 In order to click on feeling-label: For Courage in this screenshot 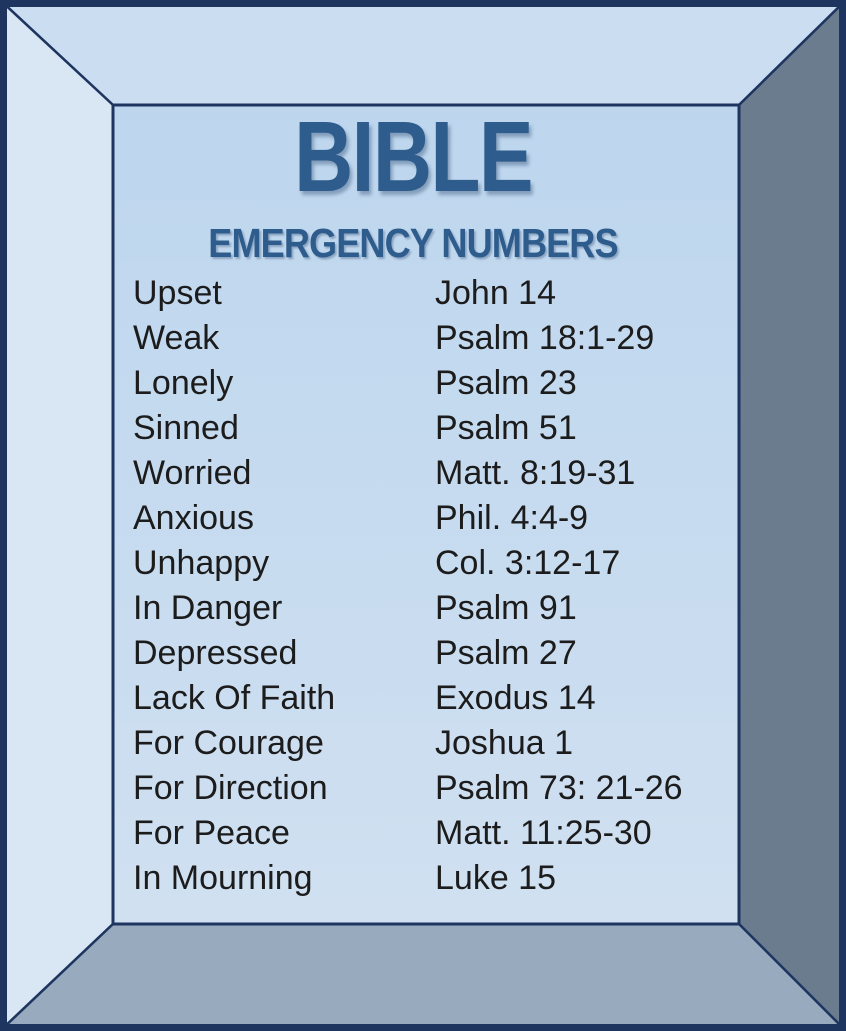, I will do `click(228, 743)`.